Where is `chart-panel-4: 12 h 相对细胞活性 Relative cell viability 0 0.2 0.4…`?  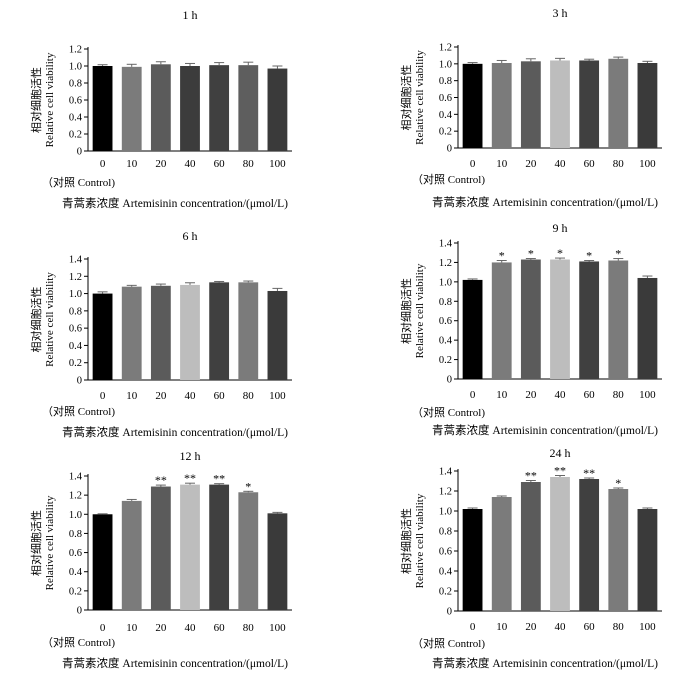
chart-panel-4: 12 h 相对细胞活性 Relative cell viability 0 0.2 0.4… is located at coordinates (160, 559).